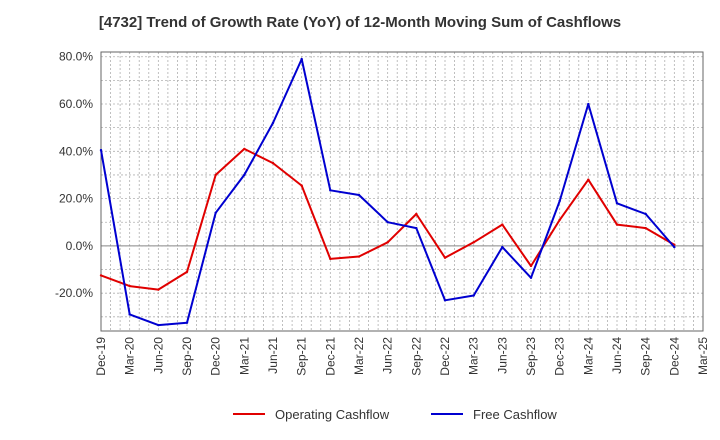 The image size is (720, 440). What do you see at coordinates (273, 355) in the screenshot?
I see `x-tick-label: Jun-21` at bounding box center [273, 355].